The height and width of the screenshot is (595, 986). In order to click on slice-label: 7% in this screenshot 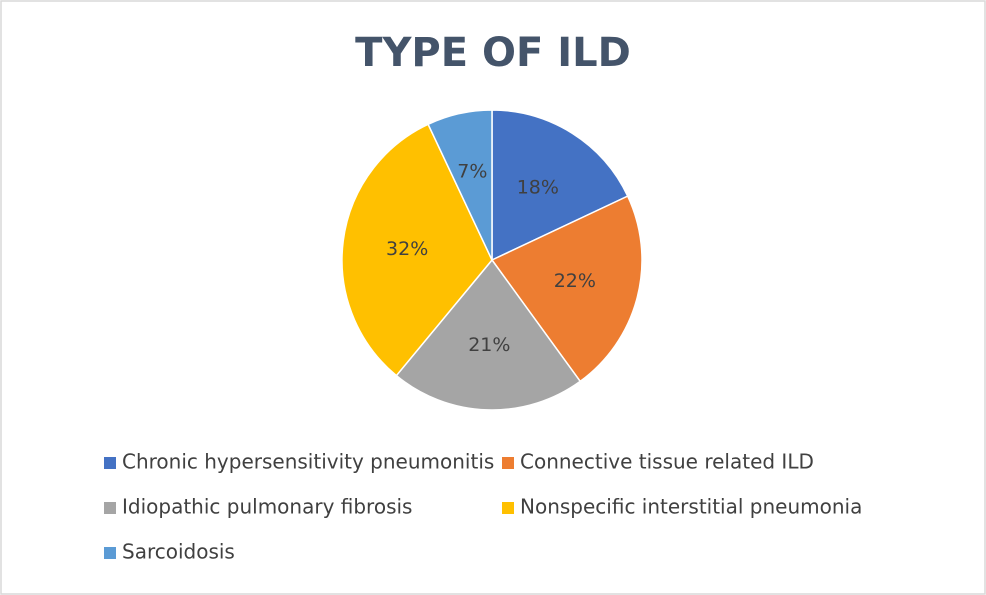, I will do `click(472, 172)`.